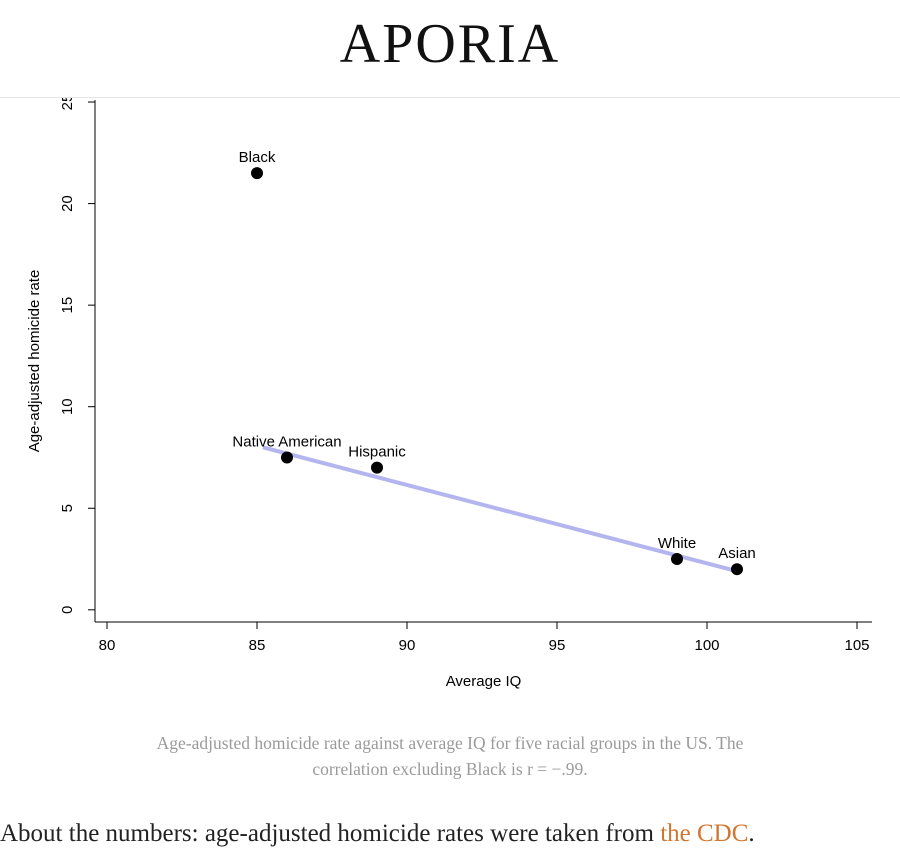 This screenshot has height=857, width=900. Describe the element at coordinates (737, 553) in the screenshot. I see `point-label: Asian` at that location.